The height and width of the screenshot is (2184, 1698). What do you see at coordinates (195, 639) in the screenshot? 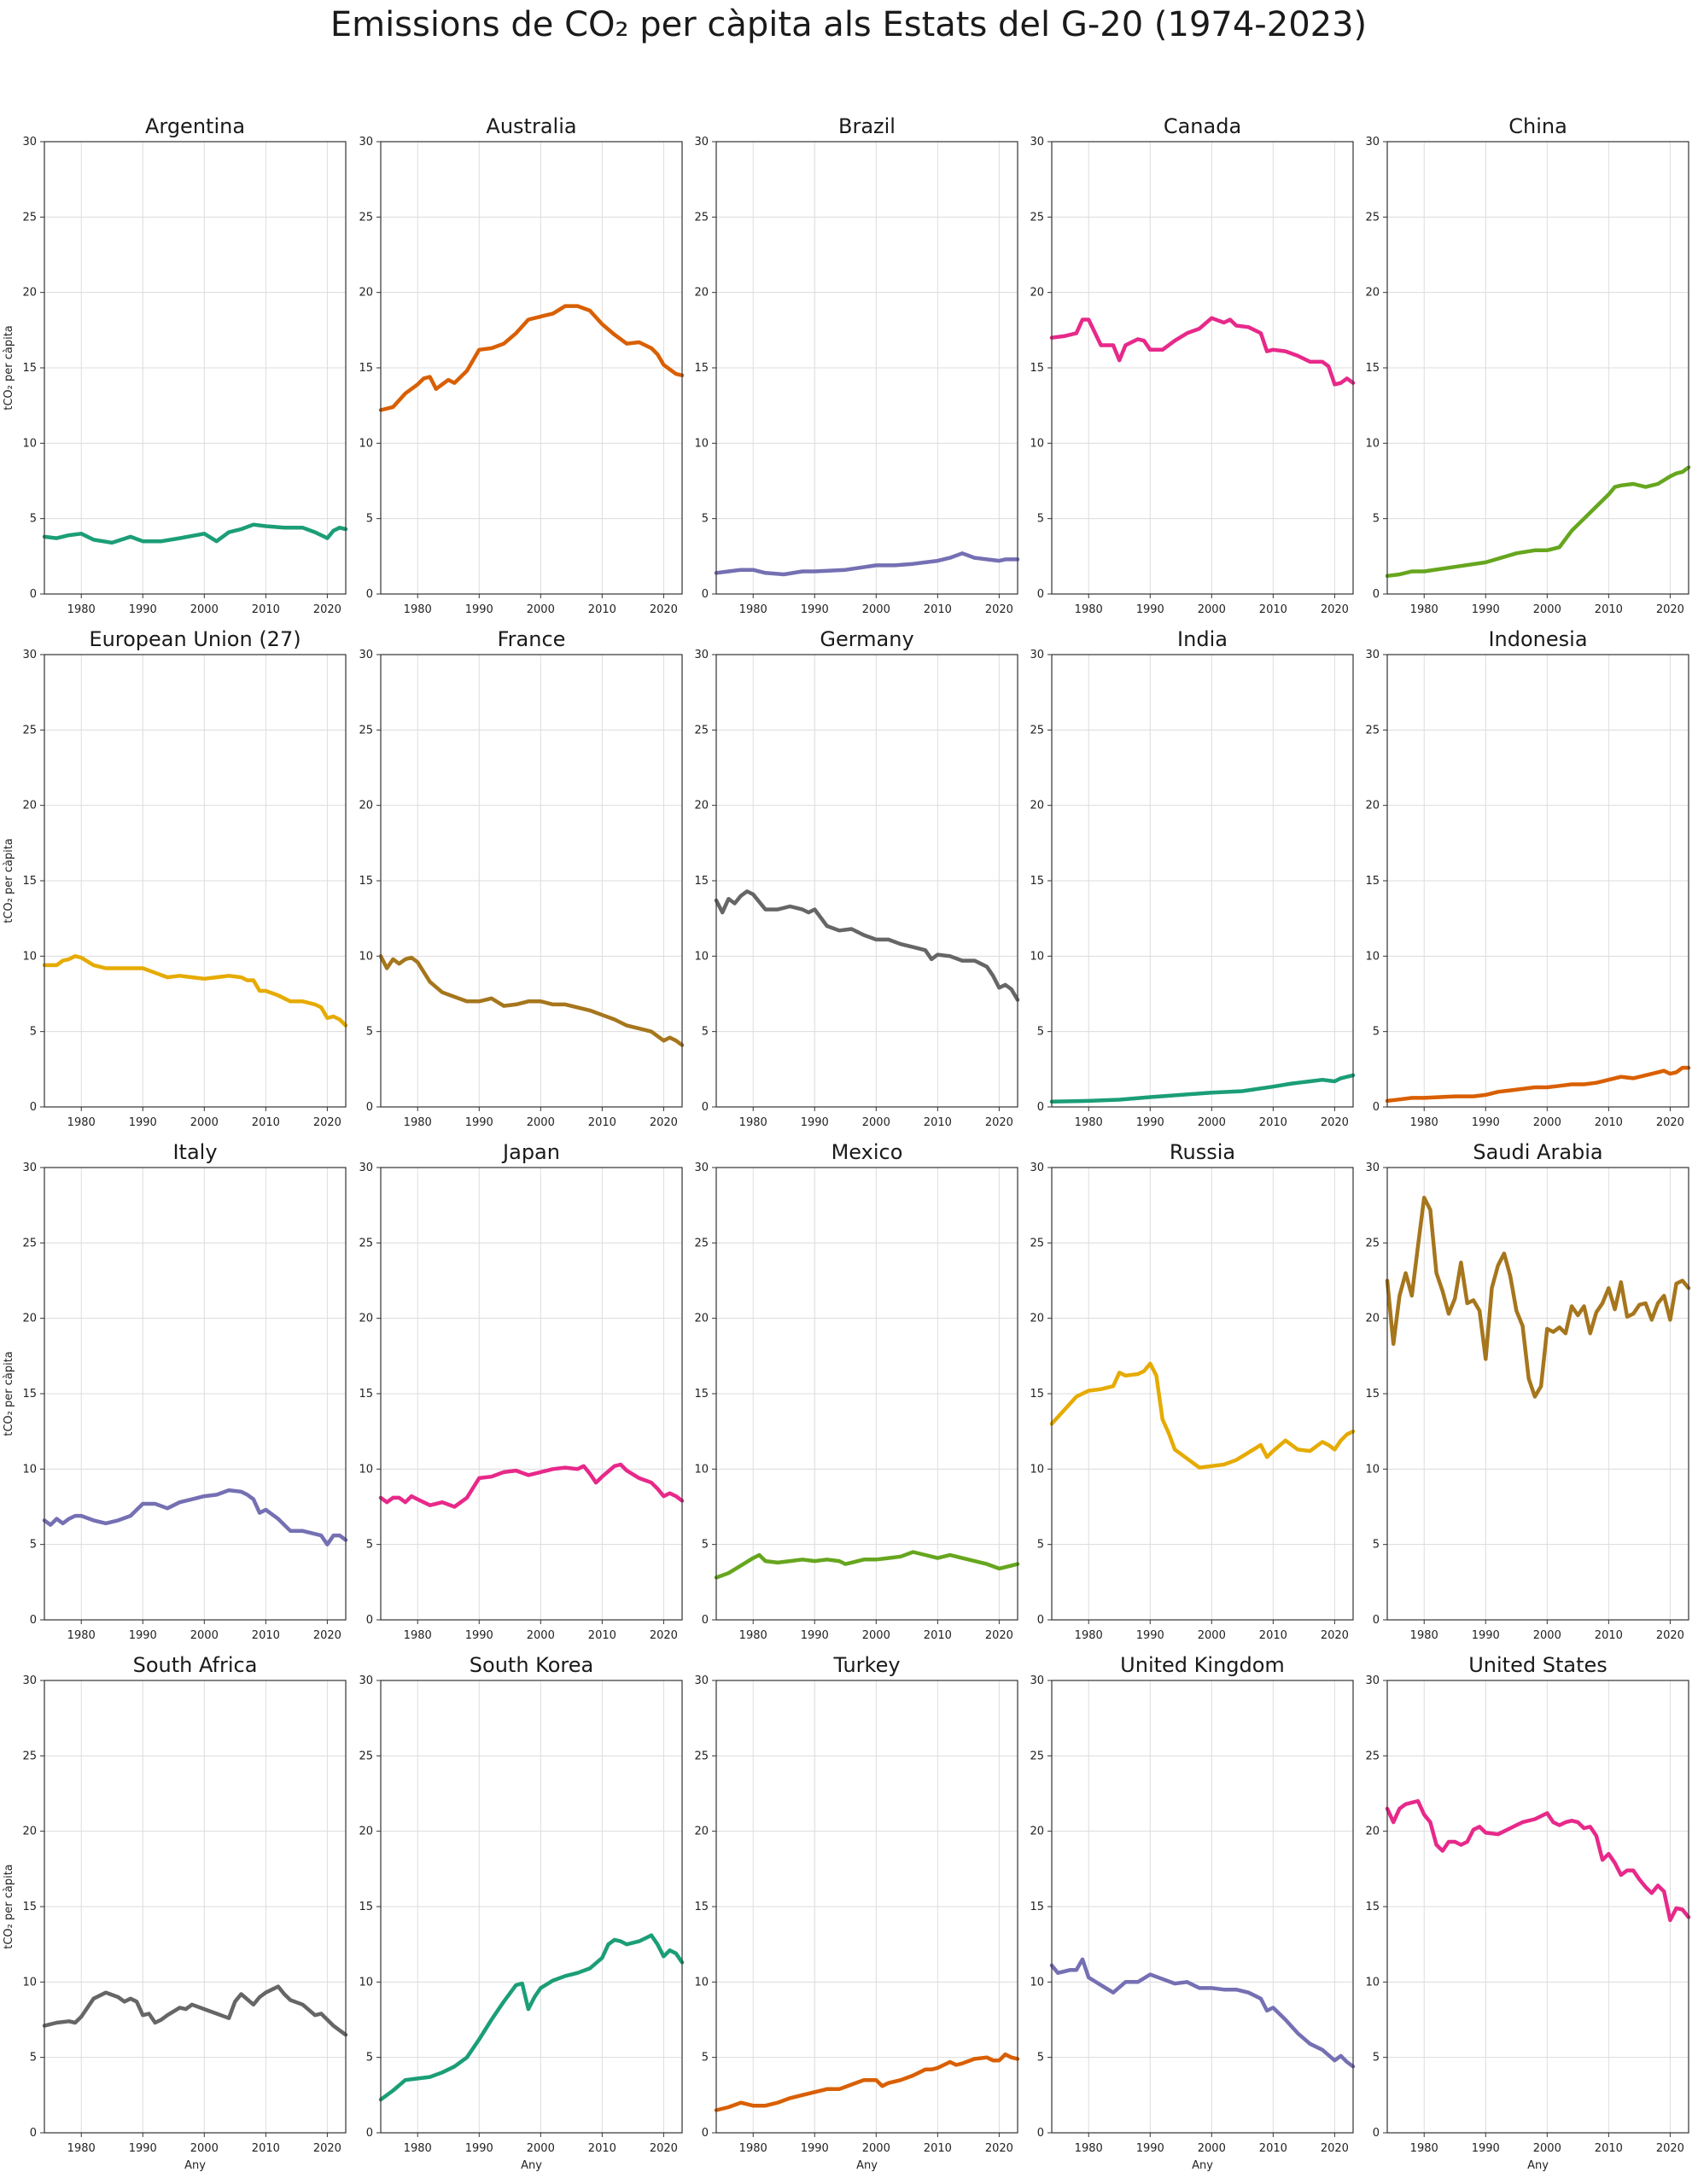
I see `panel-title: European Union (27)` at bounding box center [195, 639].